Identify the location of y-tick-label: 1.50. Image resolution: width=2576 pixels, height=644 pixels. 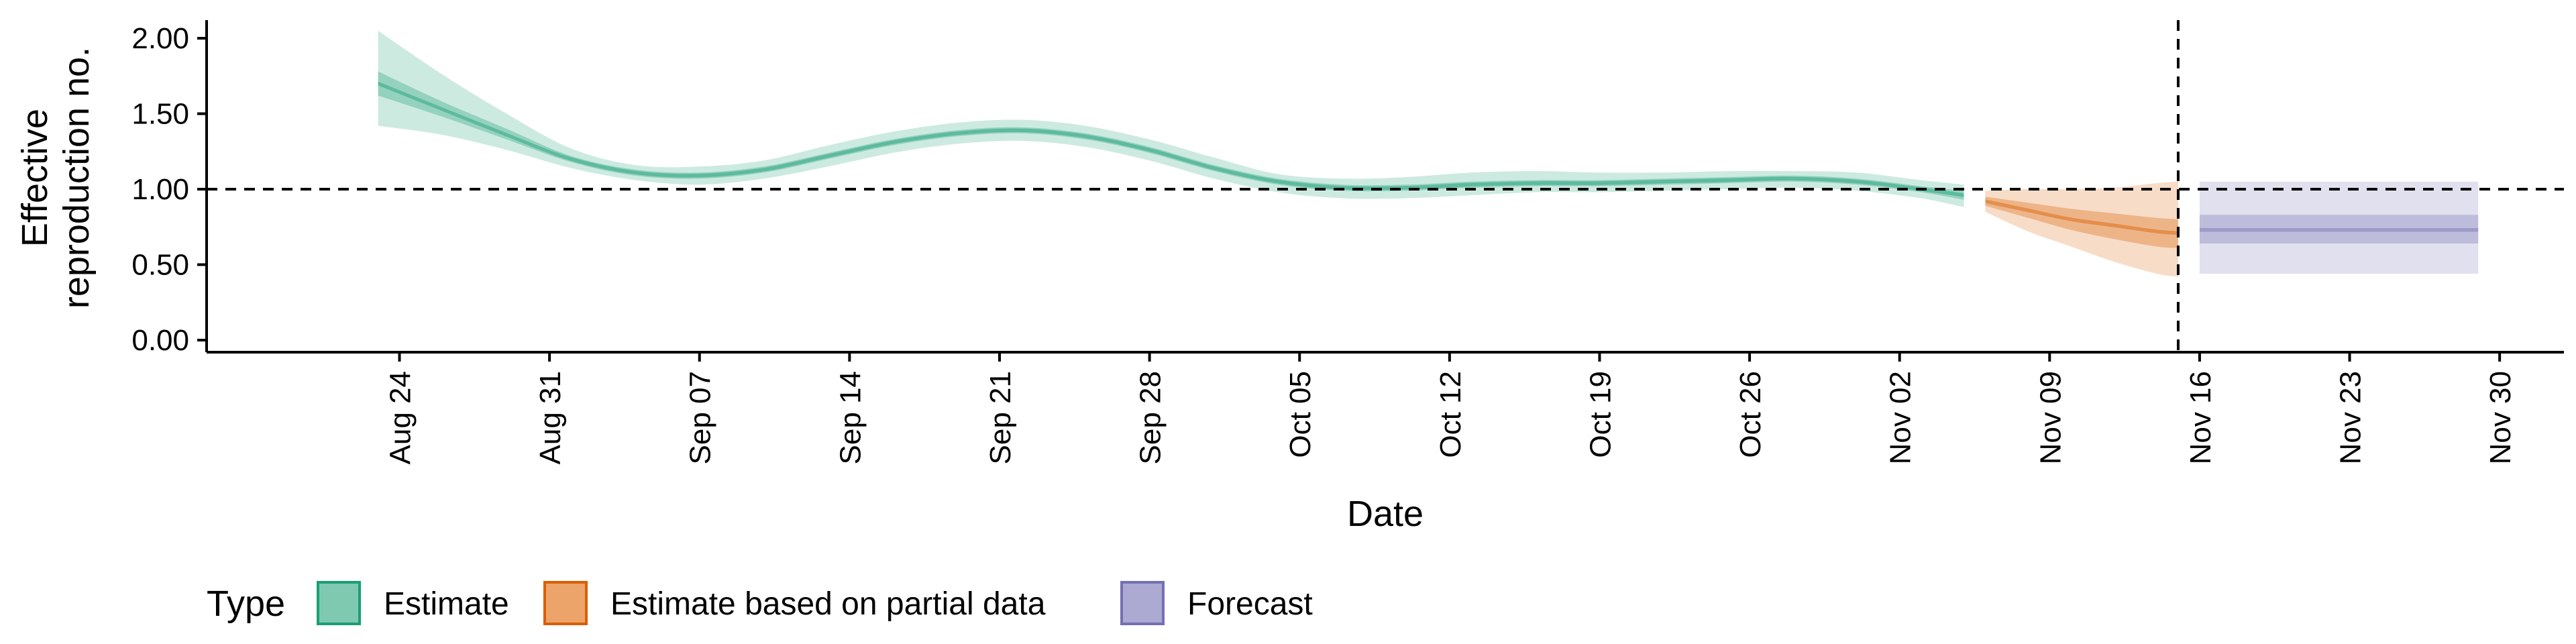
(160, 114).